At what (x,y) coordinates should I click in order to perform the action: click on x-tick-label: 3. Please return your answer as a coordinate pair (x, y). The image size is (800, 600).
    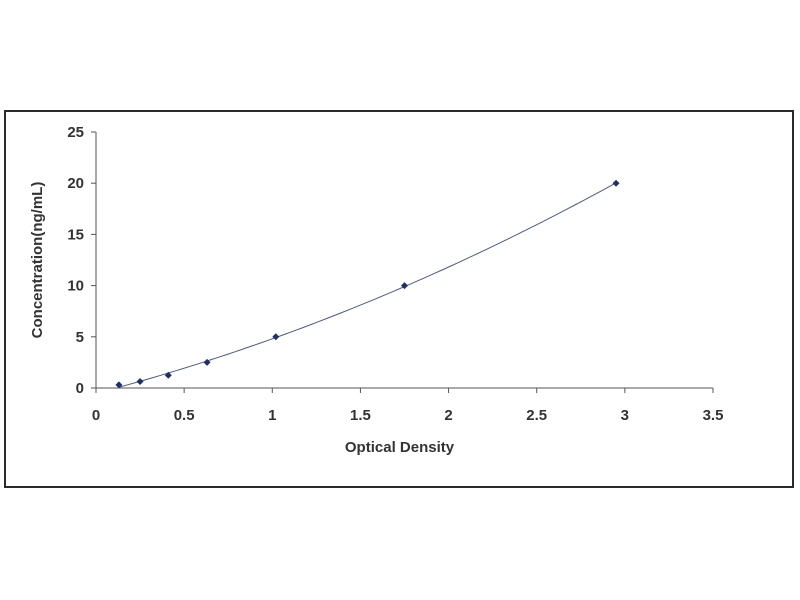
    Looking at the image, I should click on (625, 415).